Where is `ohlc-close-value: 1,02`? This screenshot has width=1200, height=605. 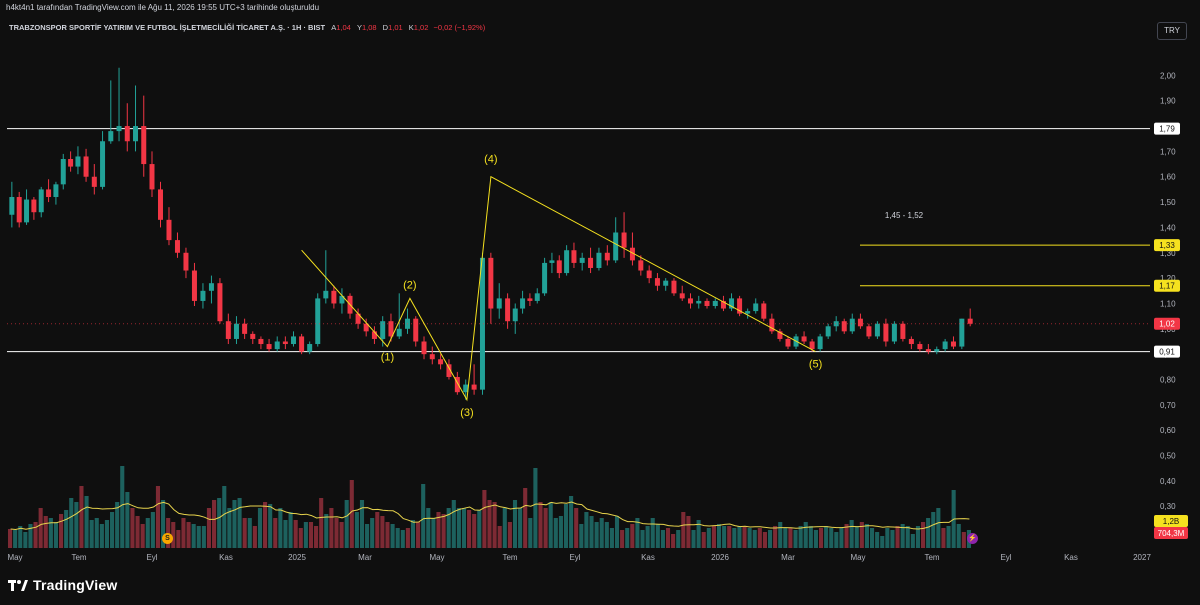 ohlc-close-value: 1,02 is located at coordinates (421, 27).